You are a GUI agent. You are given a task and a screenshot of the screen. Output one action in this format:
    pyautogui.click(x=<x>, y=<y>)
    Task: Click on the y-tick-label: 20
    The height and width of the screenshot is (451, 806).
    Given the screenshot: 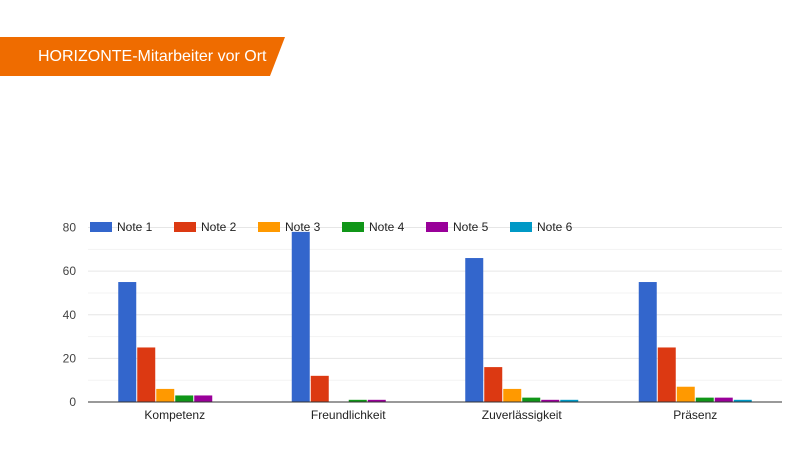 What is the action you would take?
    pyautogui.click(x=70, y=358)
    